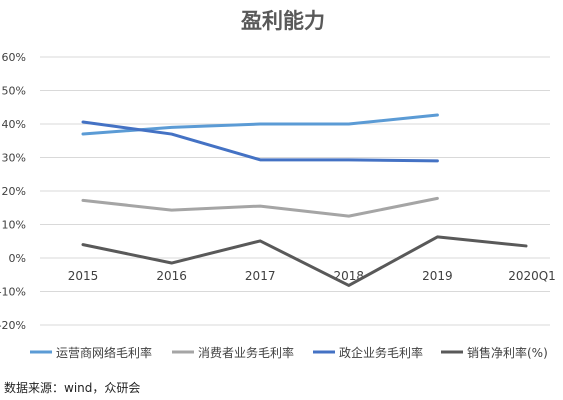 The image size is (563, 400). Describe the element at coordinates (17, 258) in the screenshot. I see `y-tick-label: 0%` at that location.